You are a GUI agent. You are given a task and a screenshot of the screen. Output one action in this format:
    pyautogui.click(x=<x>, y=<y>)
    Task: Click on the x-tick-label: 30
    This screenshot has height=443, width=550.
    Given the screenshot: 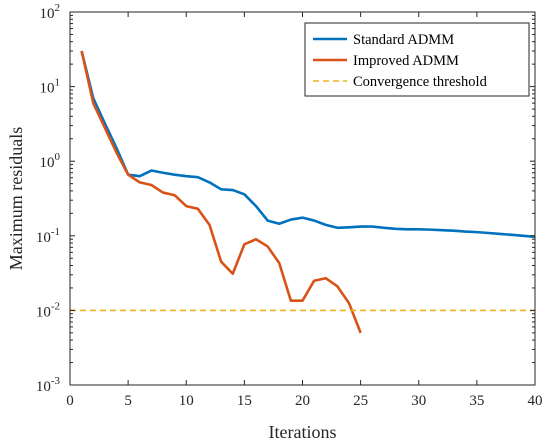 What is the action you would take?
    pyautogui.click(x=418, y=401)
    